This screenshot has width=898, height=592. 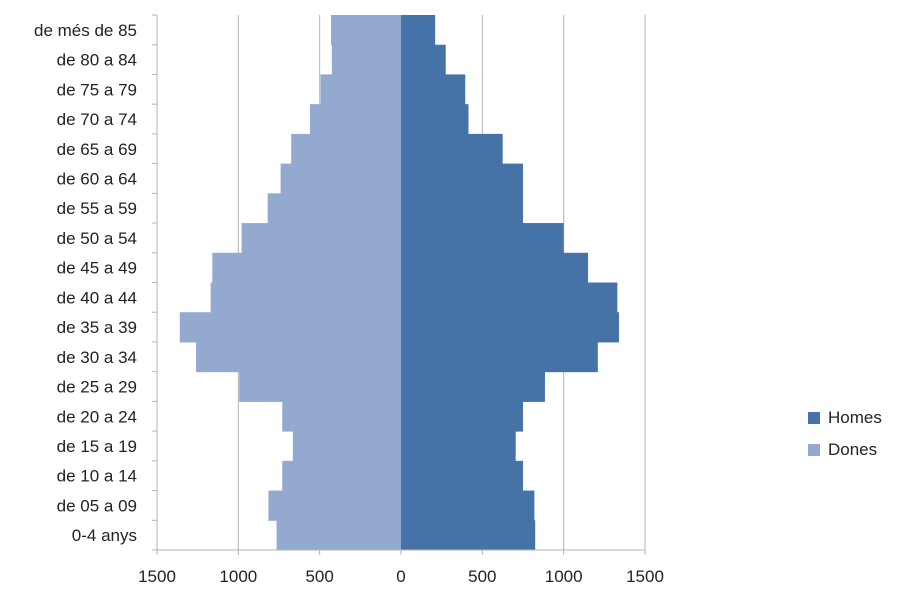 What do you see at coordinates (97, 238) in the screenshot?
I see `category-label: de 50 a 54` at bounding box center [97, 238].